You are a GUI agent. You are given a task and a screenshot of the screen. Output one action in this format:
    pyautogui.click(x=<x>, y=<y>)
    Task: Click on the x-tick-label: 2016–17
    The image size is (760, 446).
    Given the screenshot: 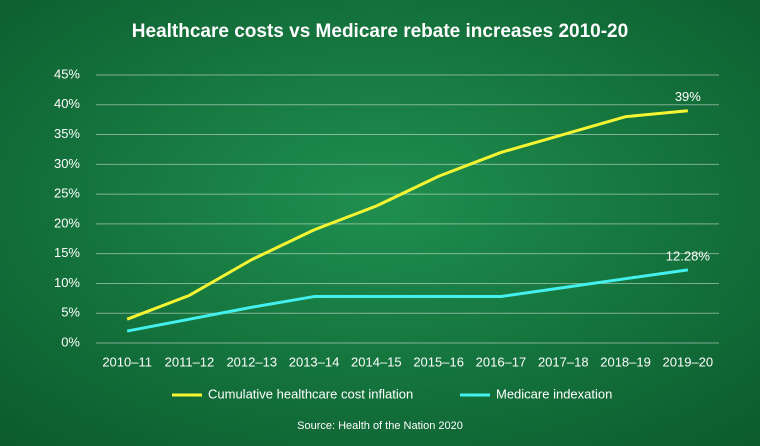 What is the action you would take?
    pyautogui.click(x=501, y=361)
    